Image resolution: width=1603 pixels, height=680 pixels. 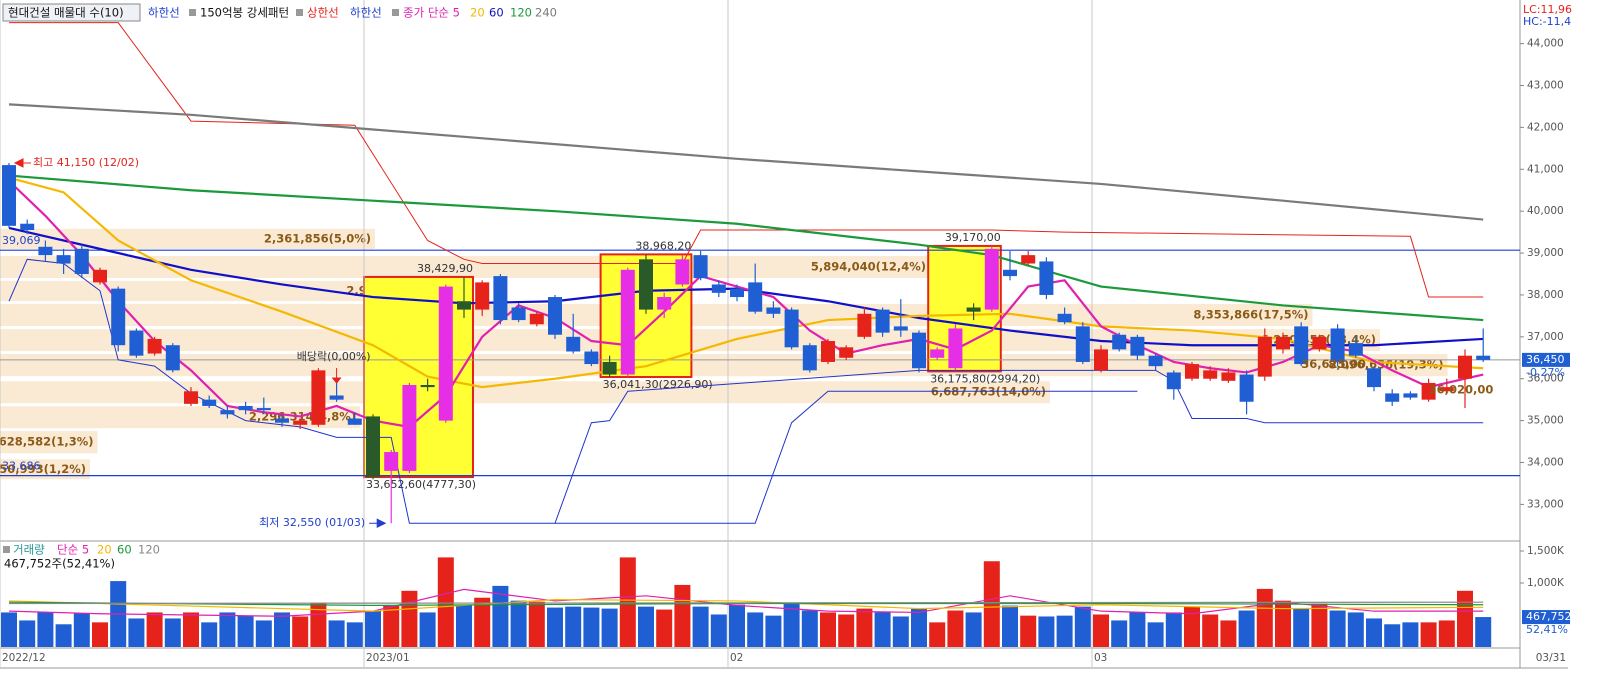 I want to click on volume-summary: 467,752주(52,41%), so click(x=59, y=564).